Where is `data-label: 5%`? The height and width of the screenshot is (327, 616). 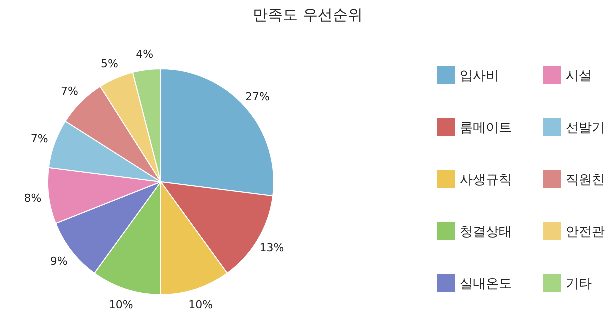
data-label: 5% is located at coordinates (109, 64).